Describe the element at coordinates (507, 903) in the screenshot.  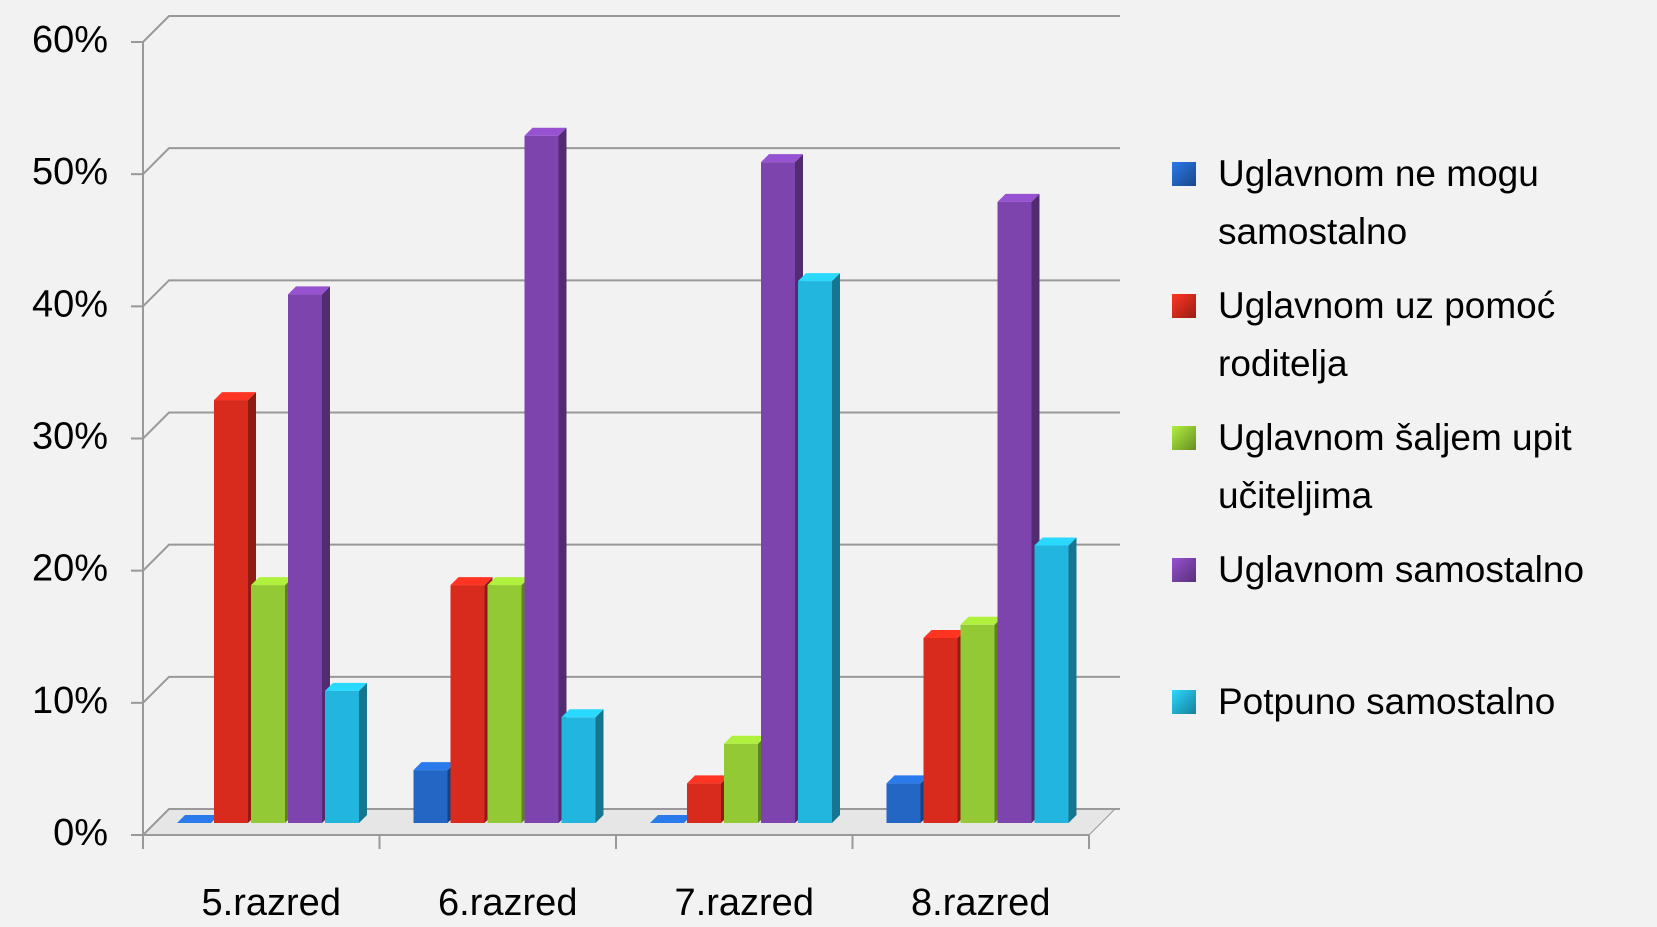
I see `x-tick-label: 6.razred` at that location.